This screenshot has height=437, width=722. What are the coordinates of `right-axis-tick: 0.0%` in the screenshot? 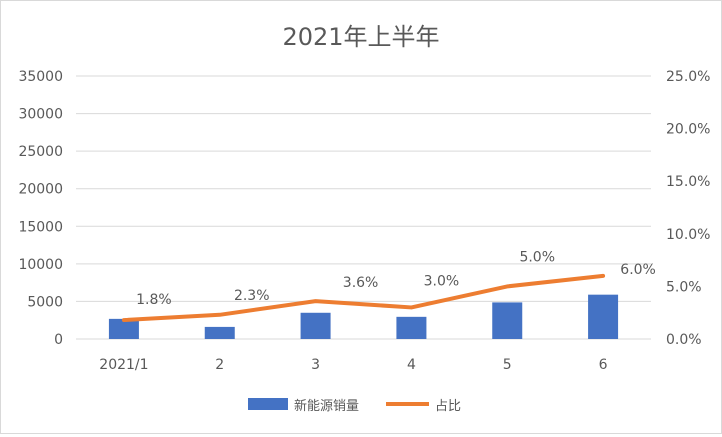 It's located at (684, 340).